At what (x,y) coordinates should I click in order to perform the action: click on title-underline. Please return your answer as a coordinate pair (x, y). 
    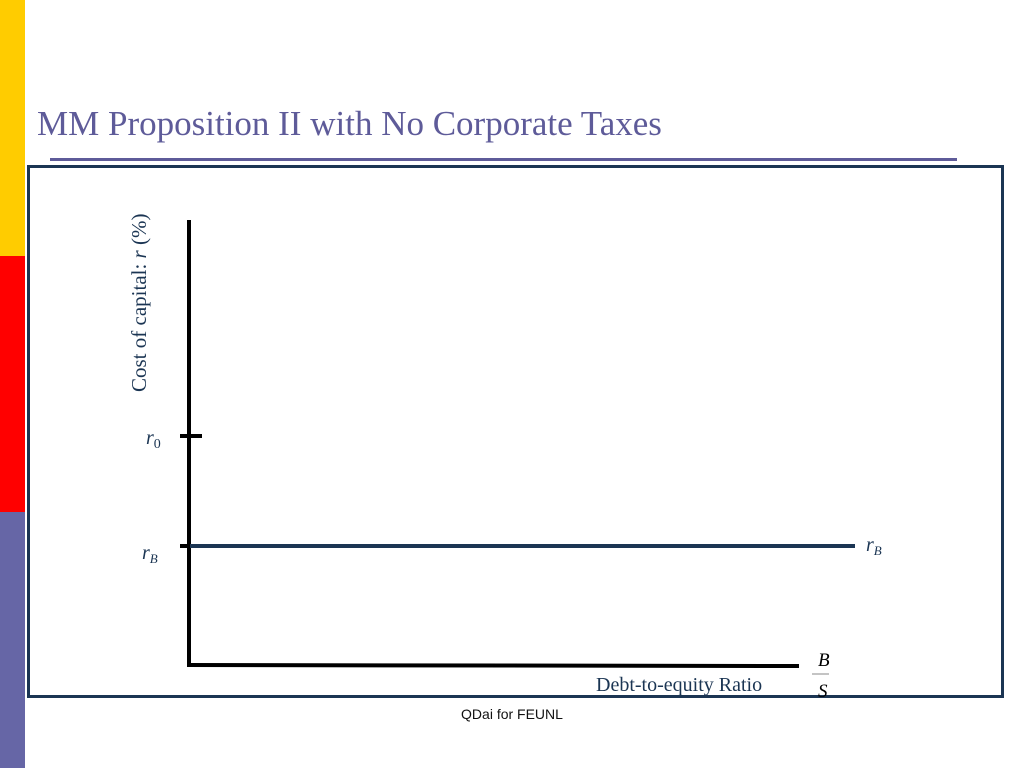
    Looking at the image, I should click on (503, 159).